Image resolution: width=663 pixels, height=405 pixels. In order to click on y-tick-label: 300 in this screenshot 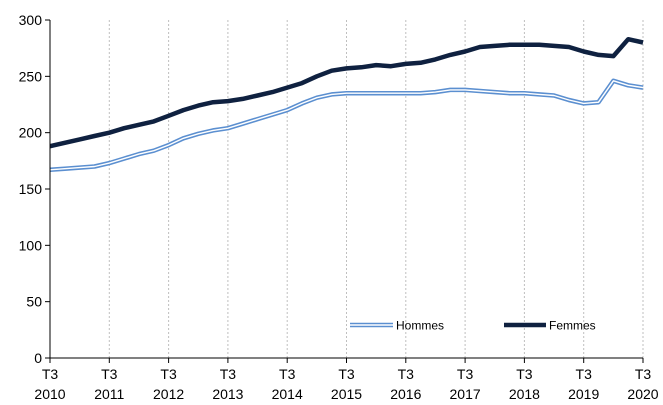, I will do `click(31, 20)`.